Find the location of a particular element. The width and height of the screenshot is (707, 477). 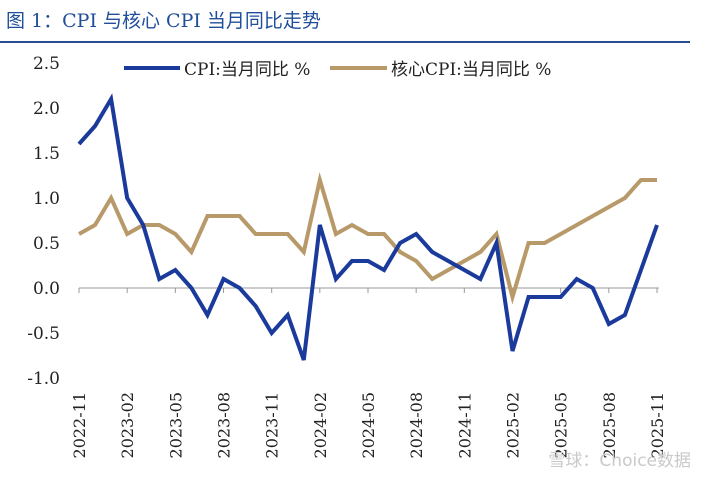

x-tick-label: 2025-11 is located at coordinates (657, 425).